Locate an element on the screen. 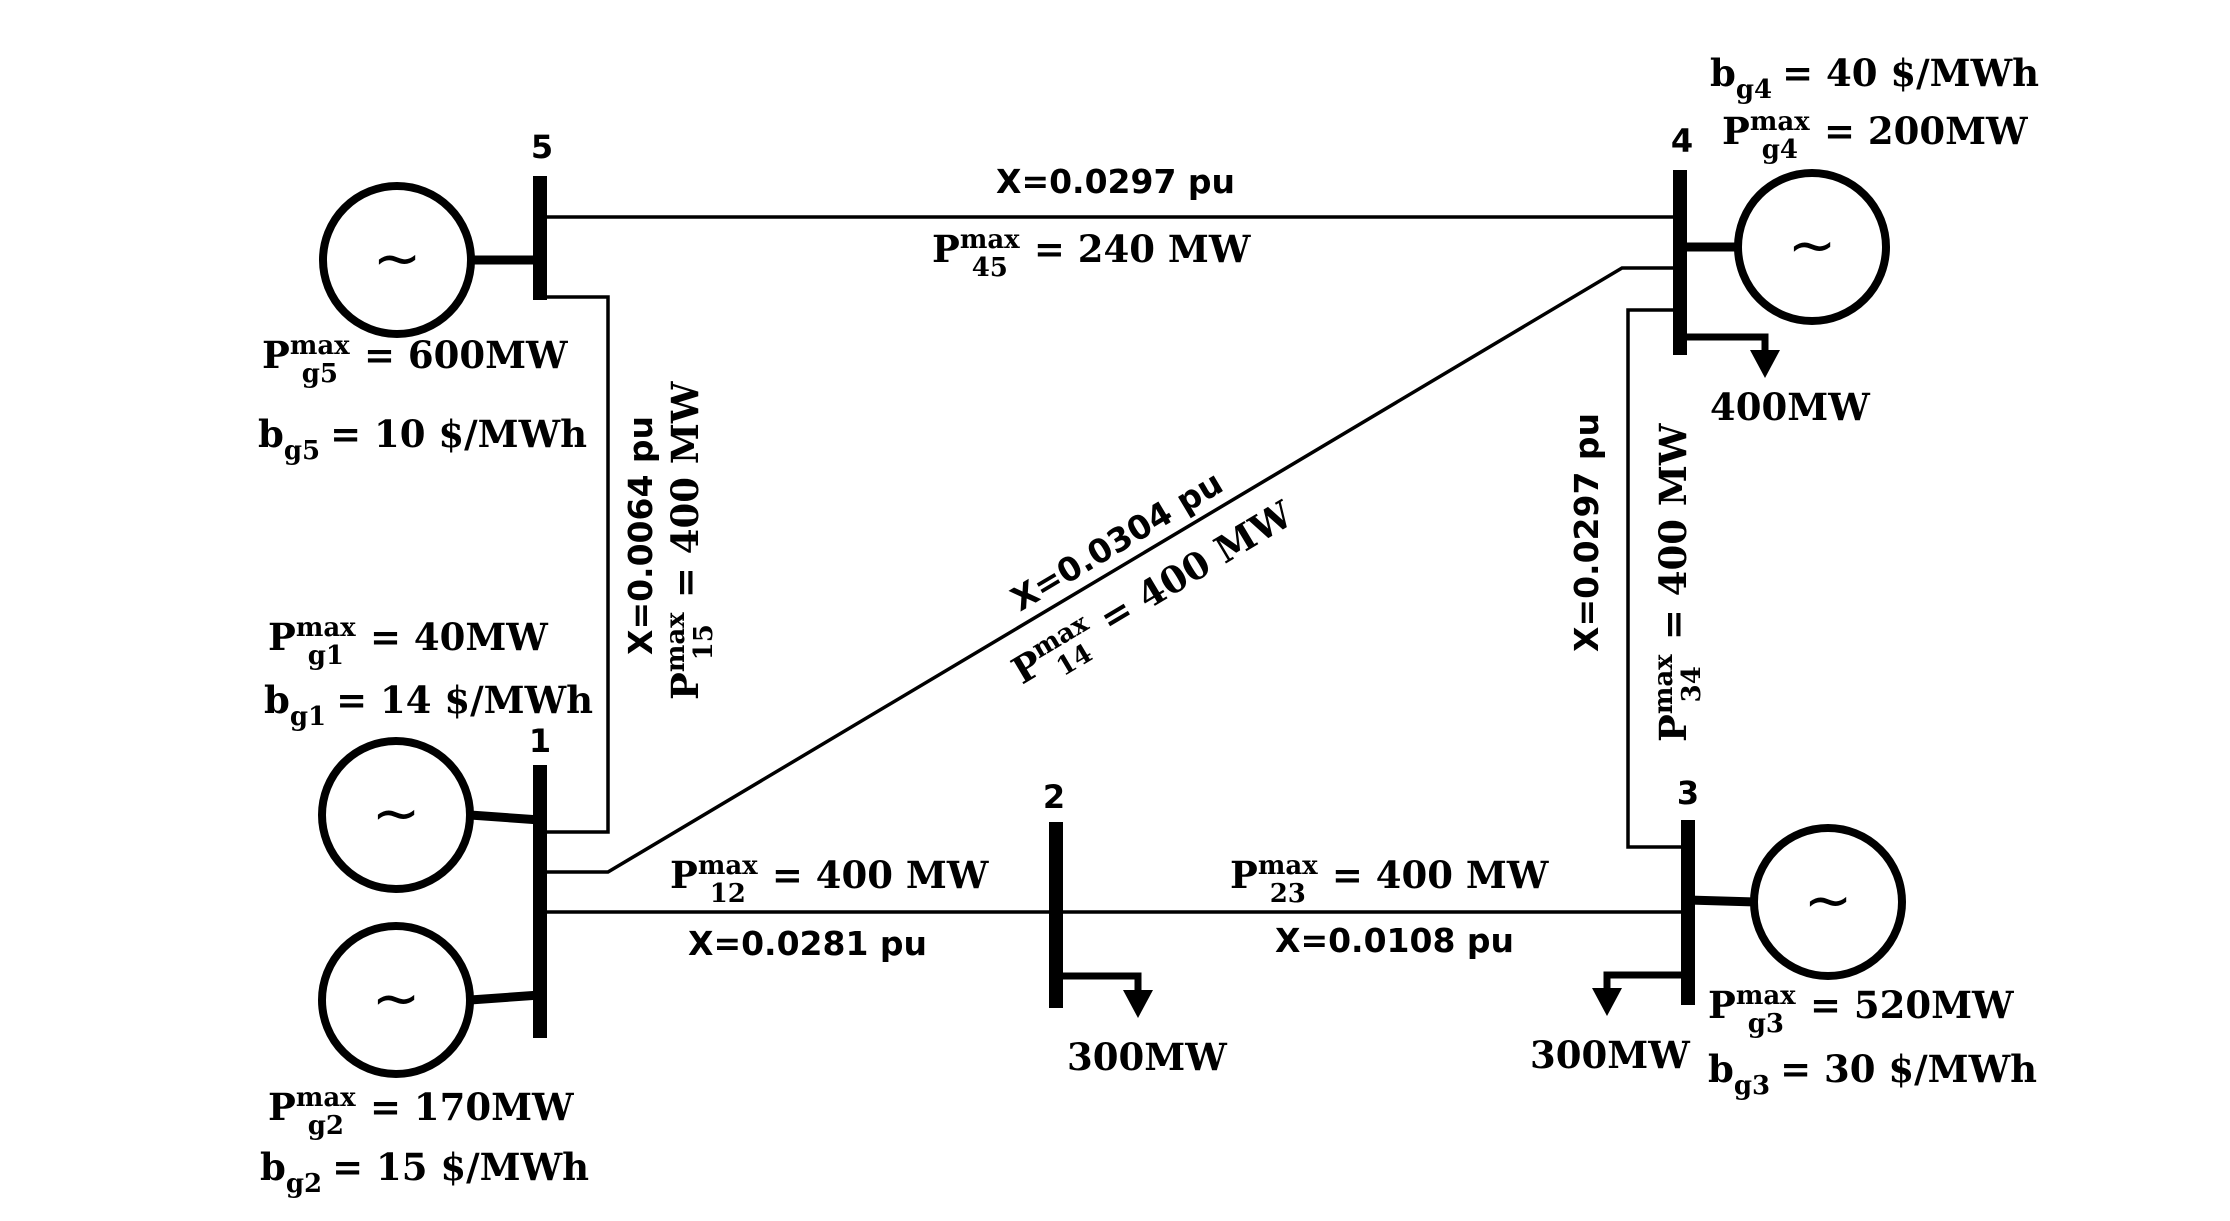  bus-2-label: 2 is located at coordinates (1054, 797).